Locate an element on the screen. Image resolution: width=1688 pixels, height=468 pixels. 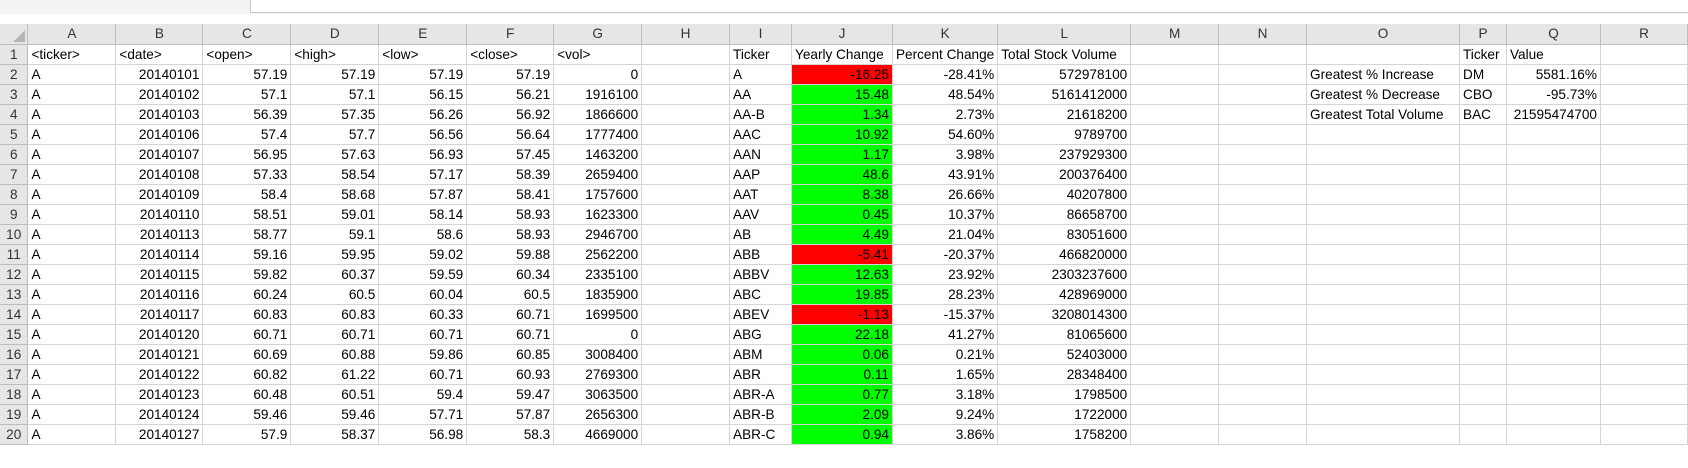
cell-c2: 57.19 is located at coordinates (247, 74).